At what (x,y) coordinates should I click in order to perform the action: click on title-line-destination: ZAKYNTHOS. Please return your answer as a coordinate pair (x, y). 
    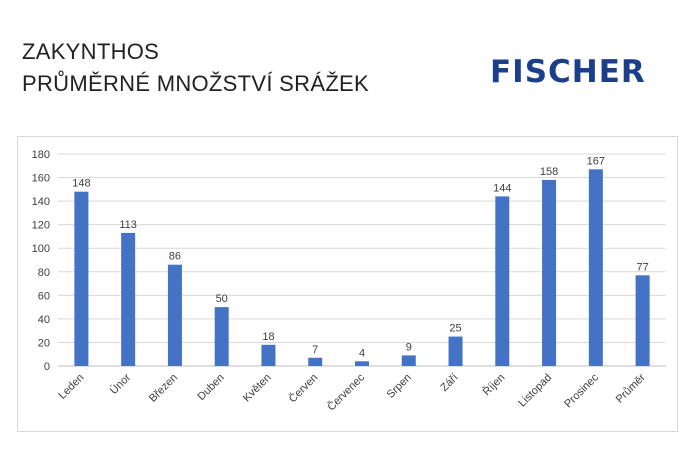
    Looking at the image, I should click on (91, 51).